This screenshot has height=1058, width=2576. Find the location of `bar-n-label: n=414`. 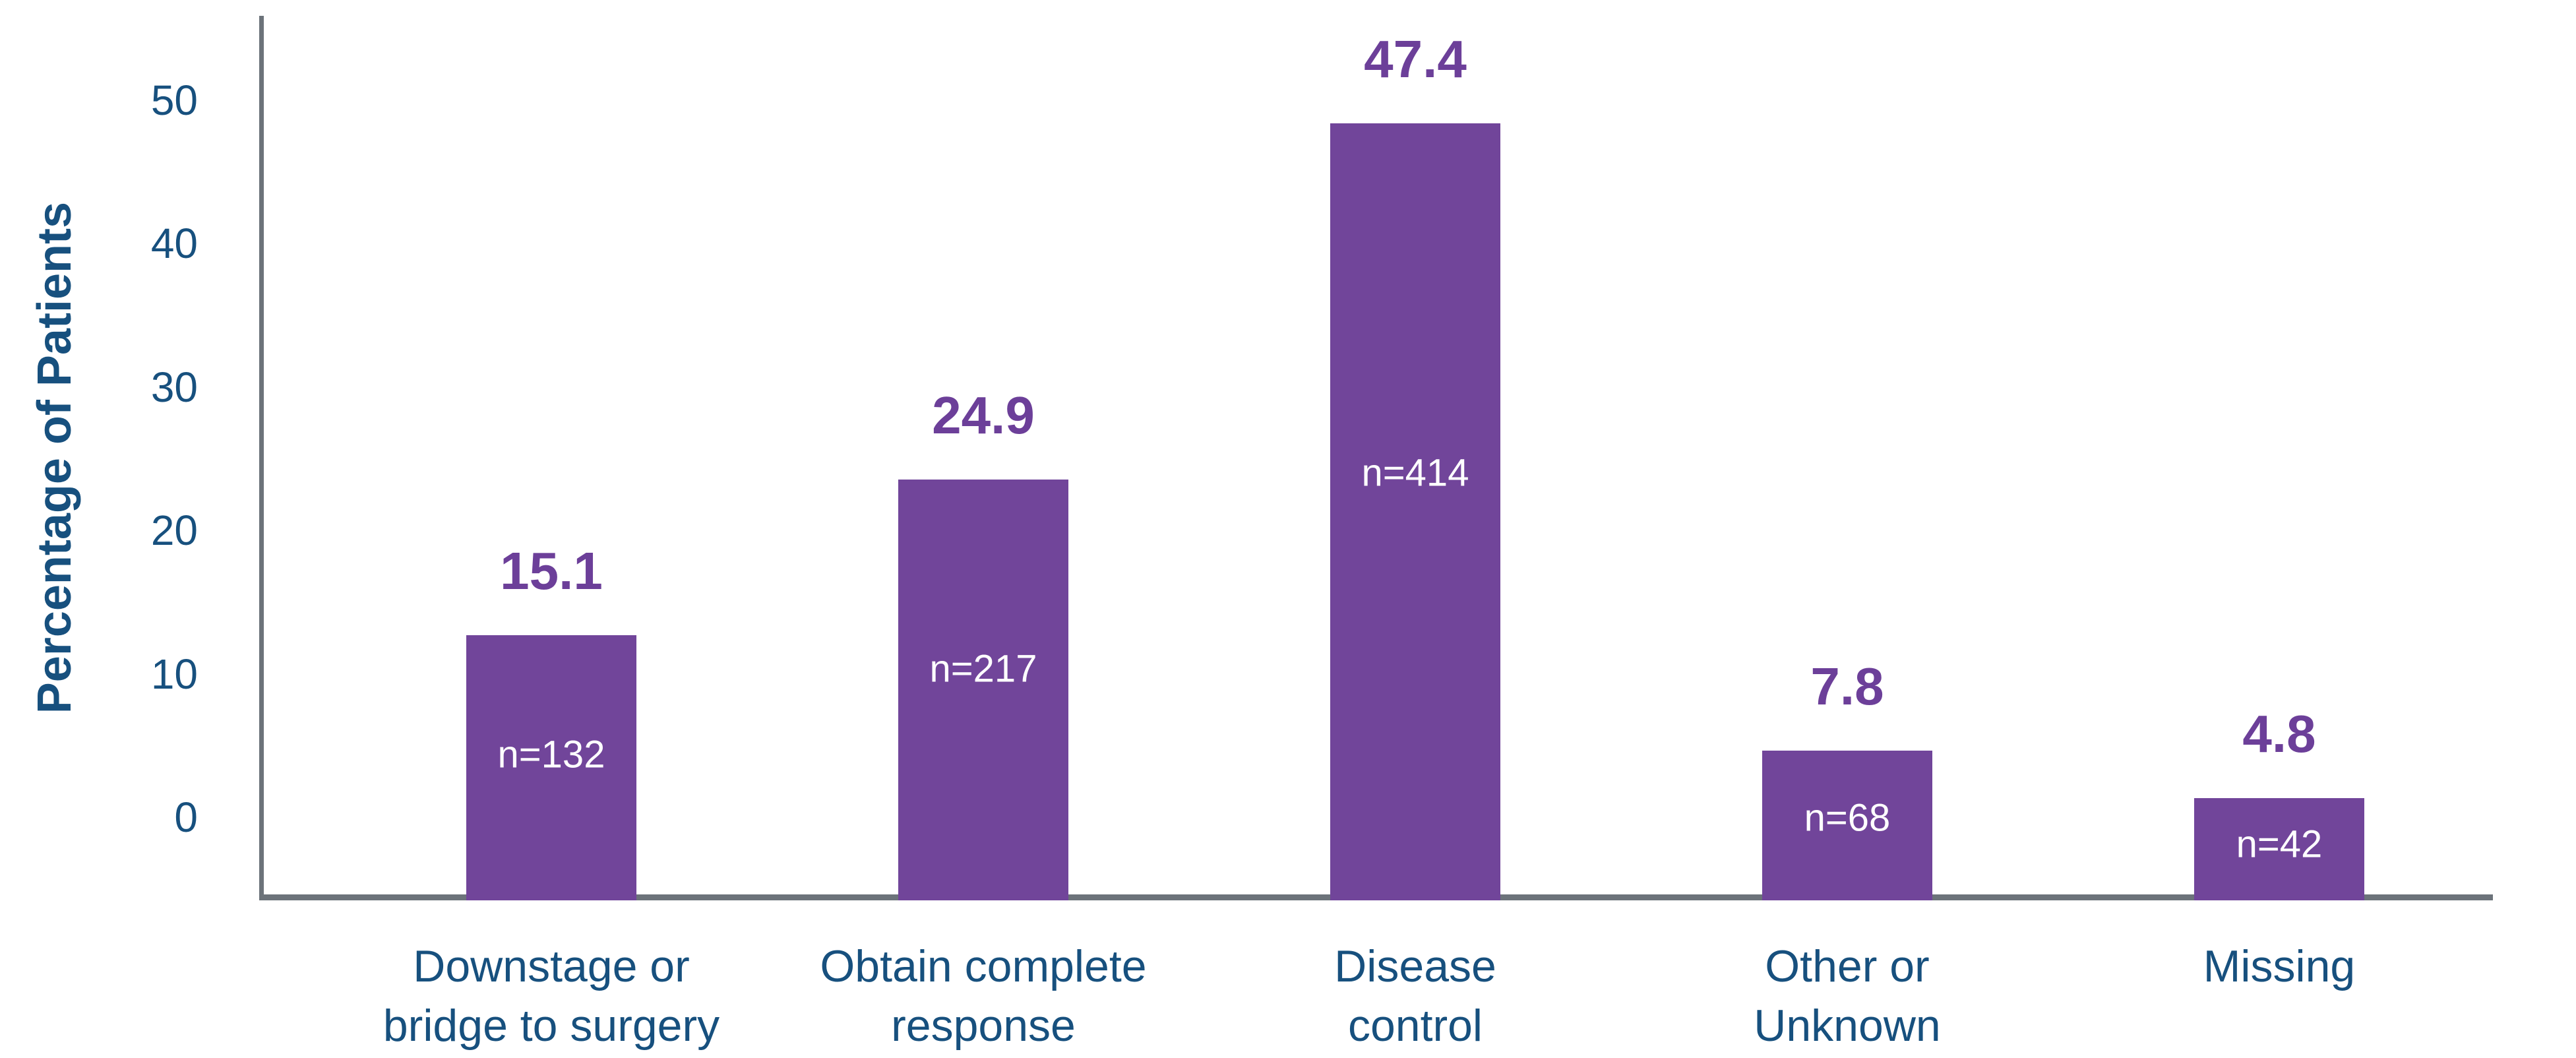

bar-n-label: n=414 is located at coordinates (1415, 473).